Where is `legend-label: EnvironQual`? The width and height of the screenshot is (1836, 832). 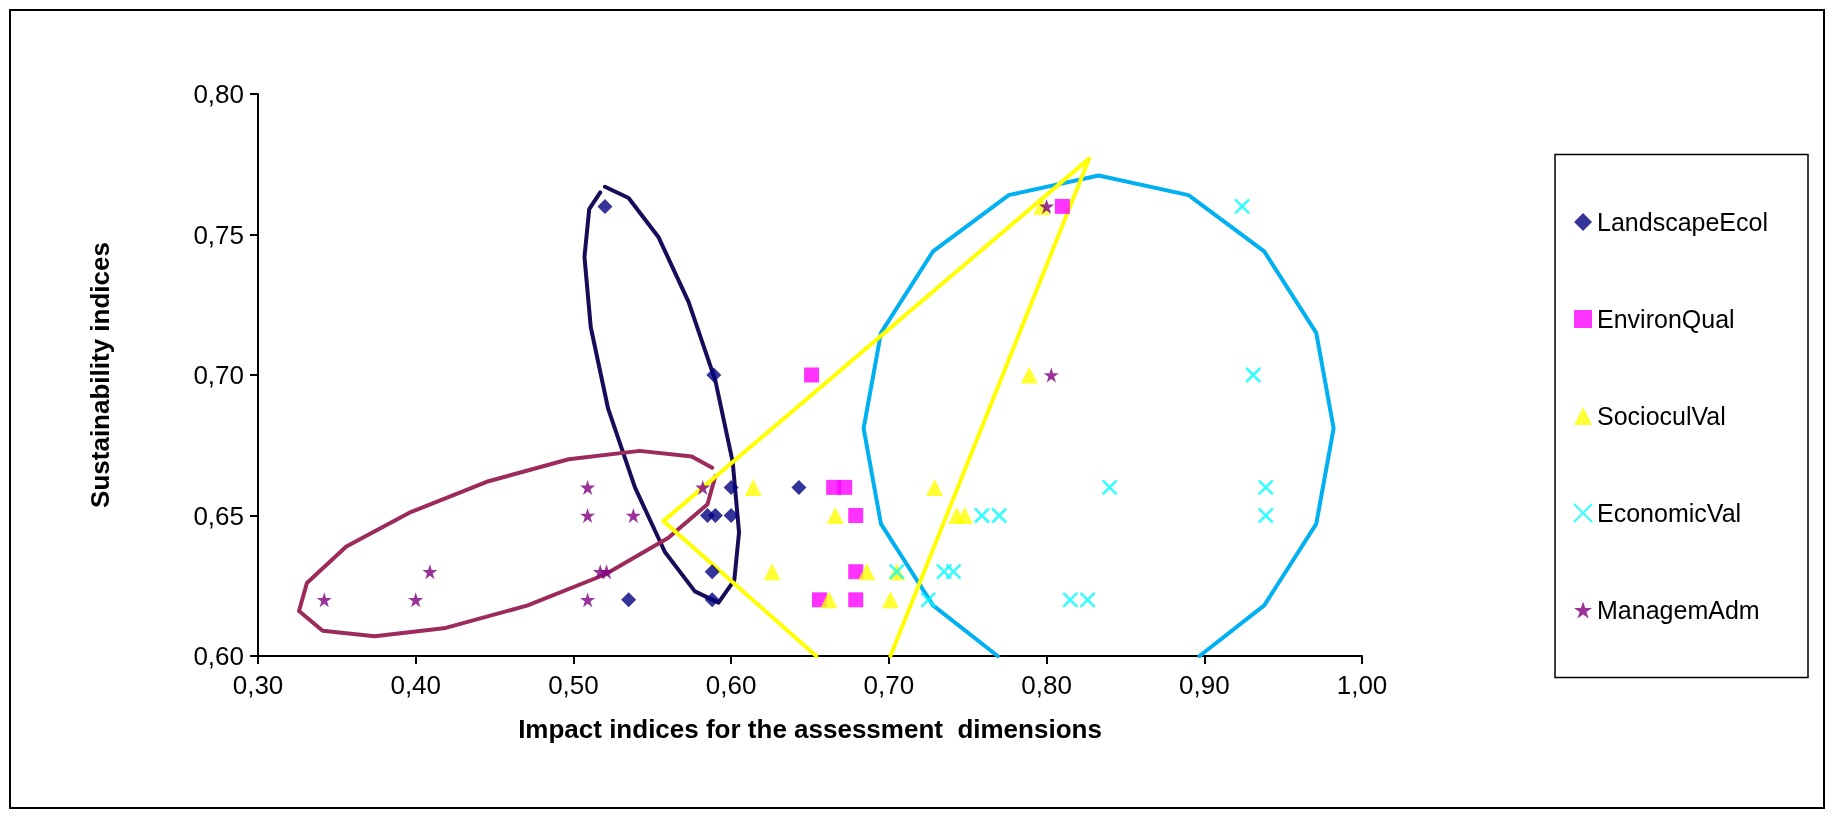
legend-label: EnvironQual is located at coordinates (1666, 319).